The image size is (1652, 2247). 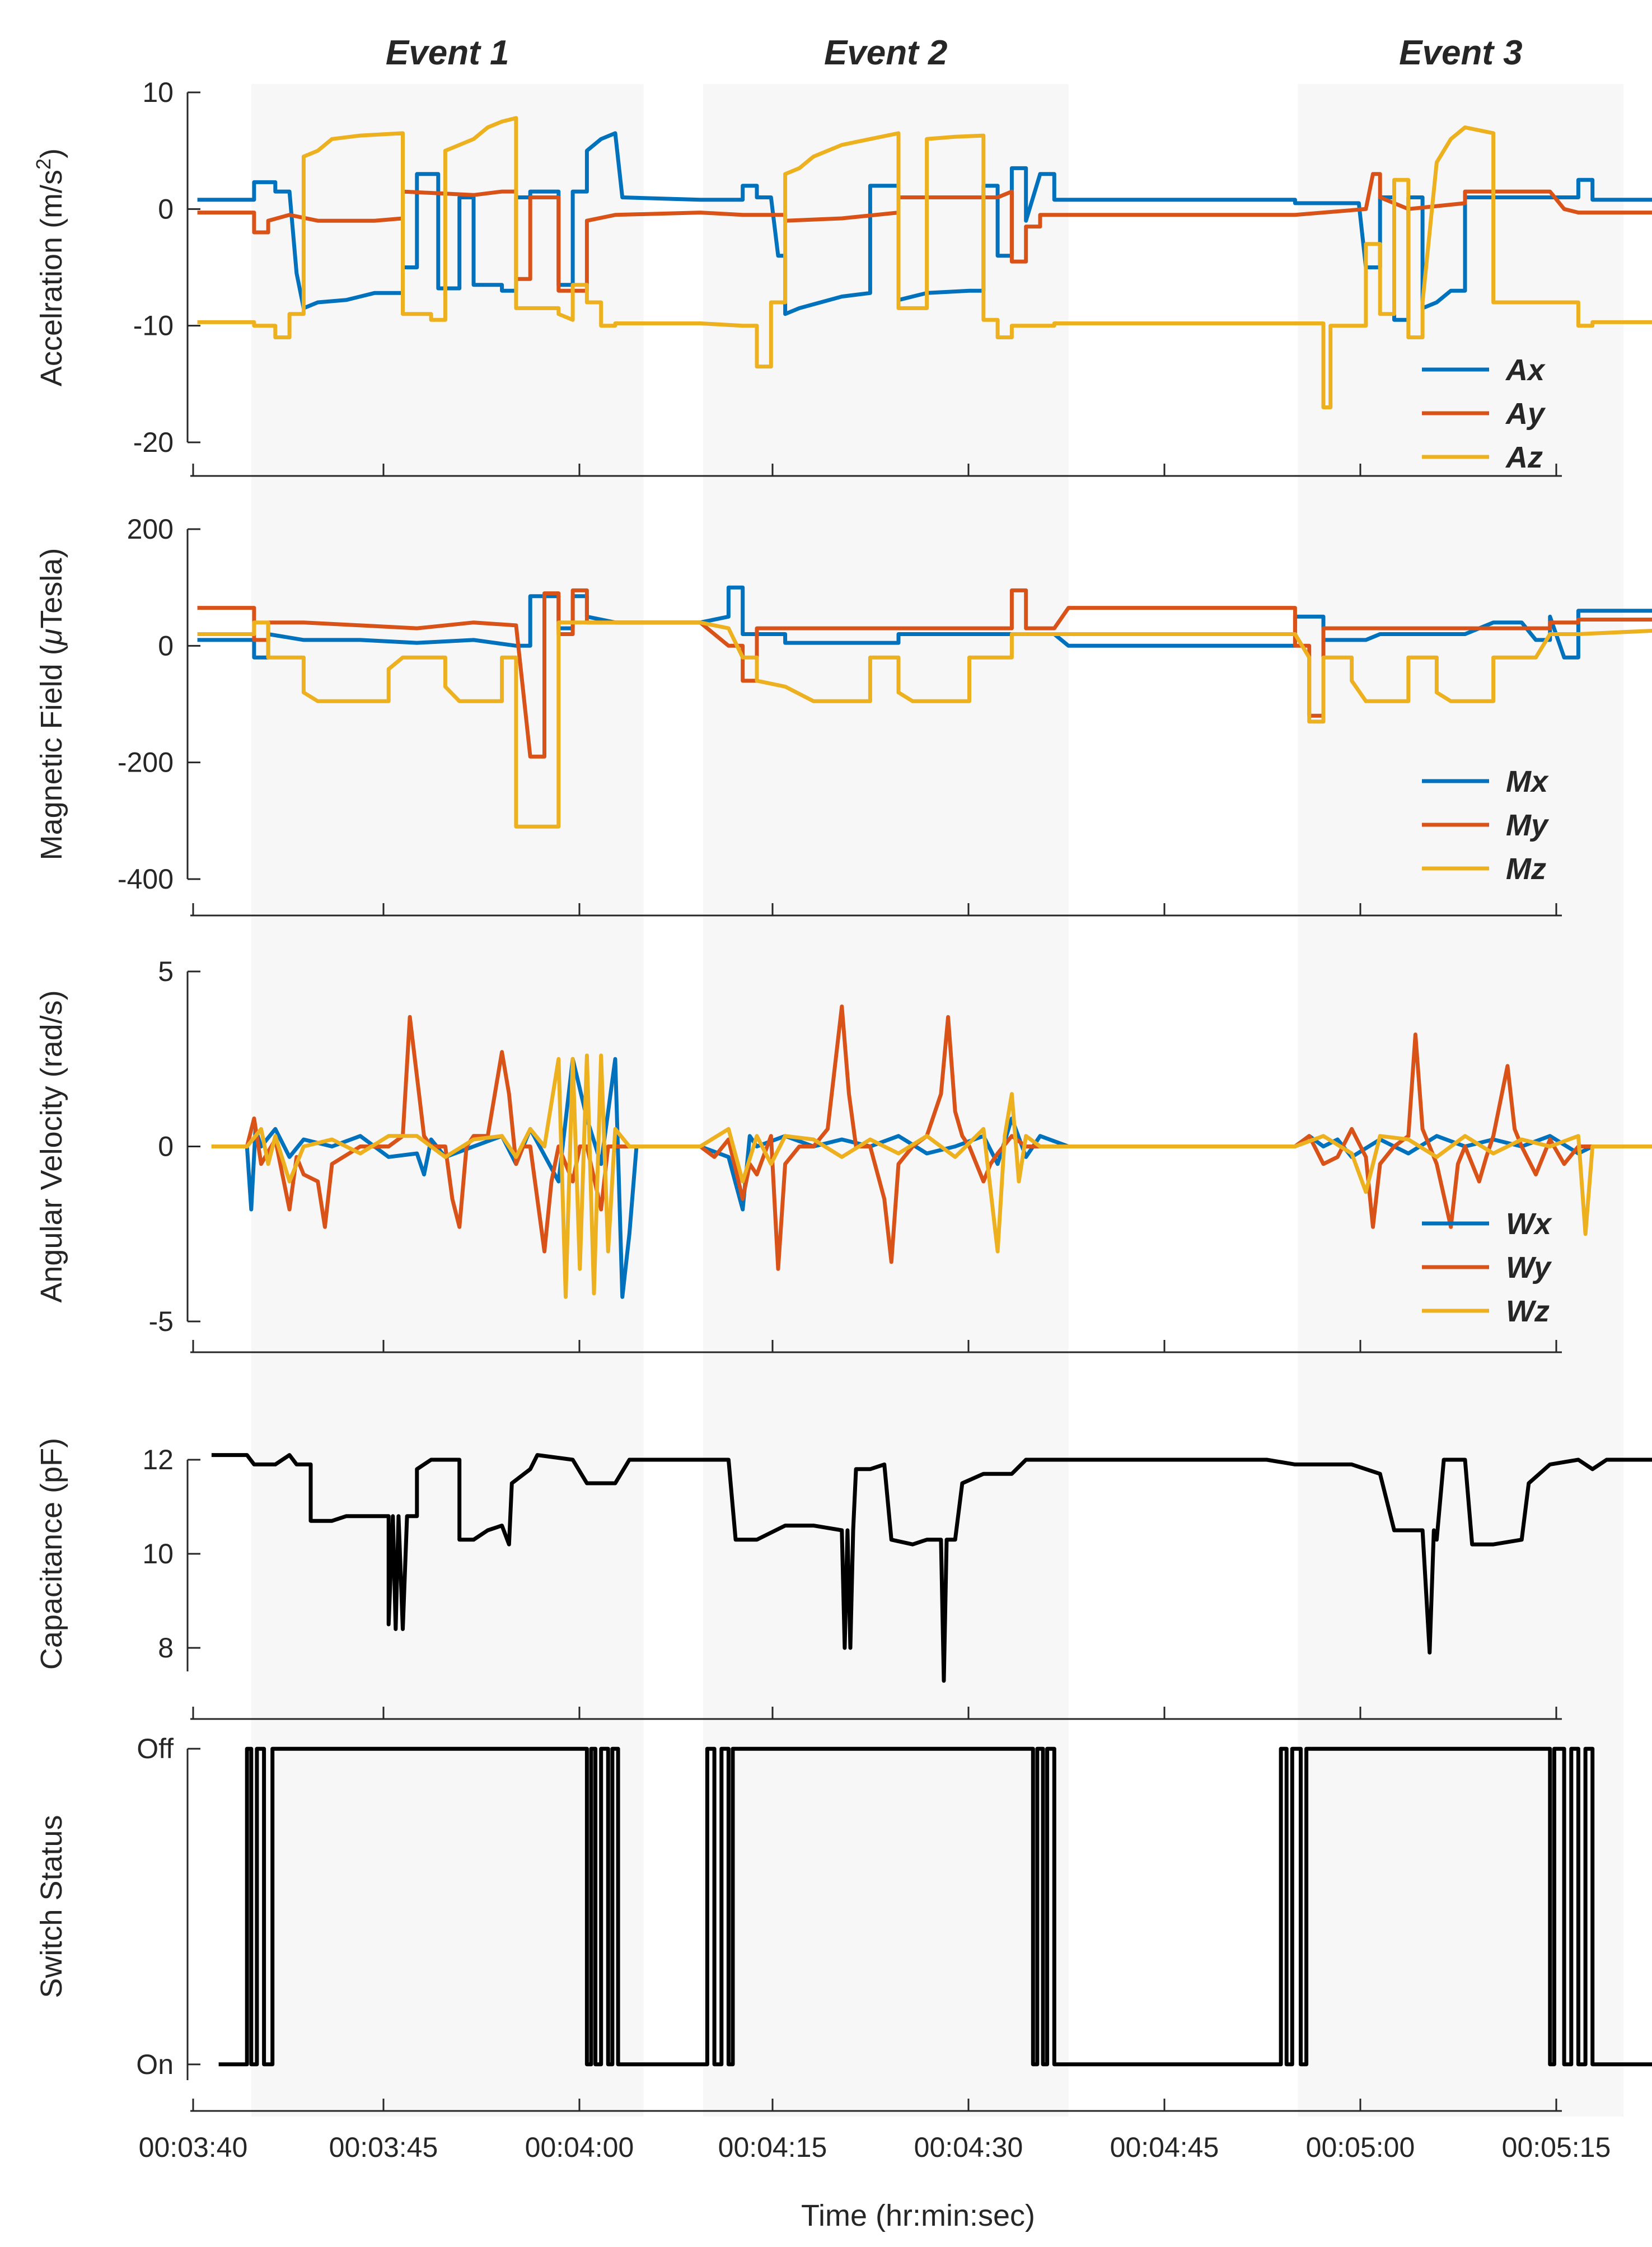 What do you see at coordinates (146, 879) in the screenshot?
I see `y-tick-label: -400` at bounding box center [146, 879].